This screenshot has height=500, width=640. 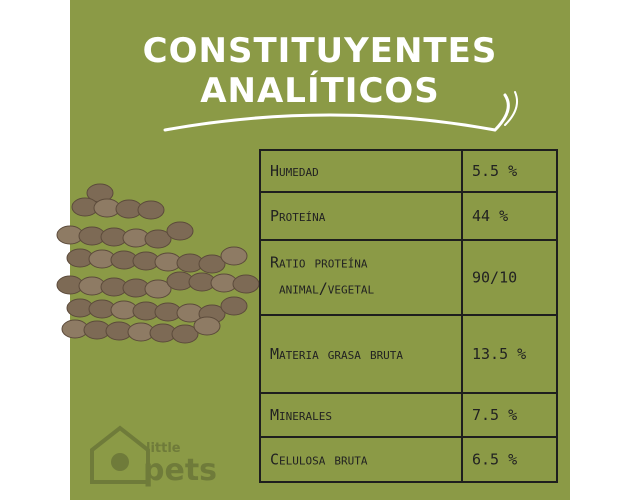 What do you see at coordinates (494, 278) in the screenshot?
I see `row-value: 90/10` at bounding box center [494, 278].